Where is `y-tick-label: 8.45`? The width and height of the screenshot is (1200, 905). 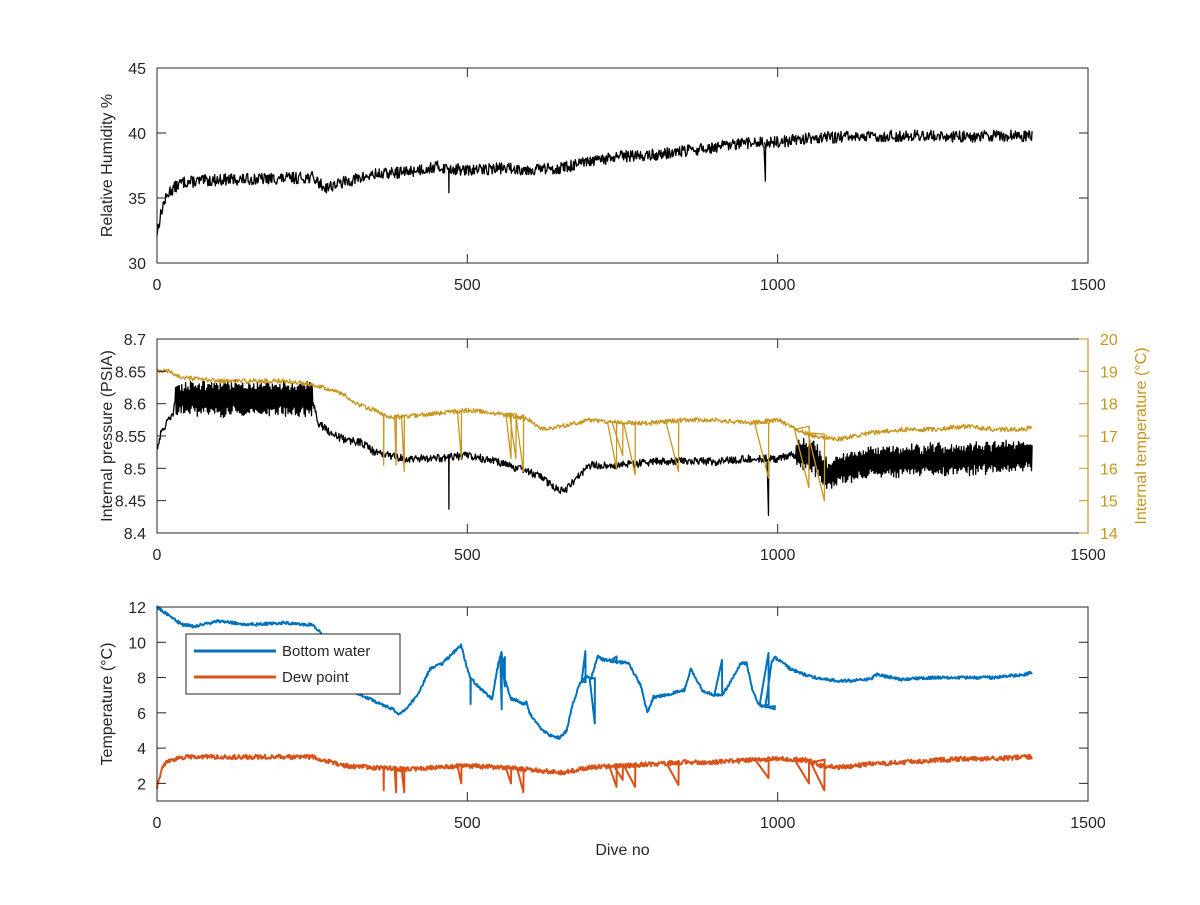
y-tick-label: 8.45 is located at coordinates (130, 502).